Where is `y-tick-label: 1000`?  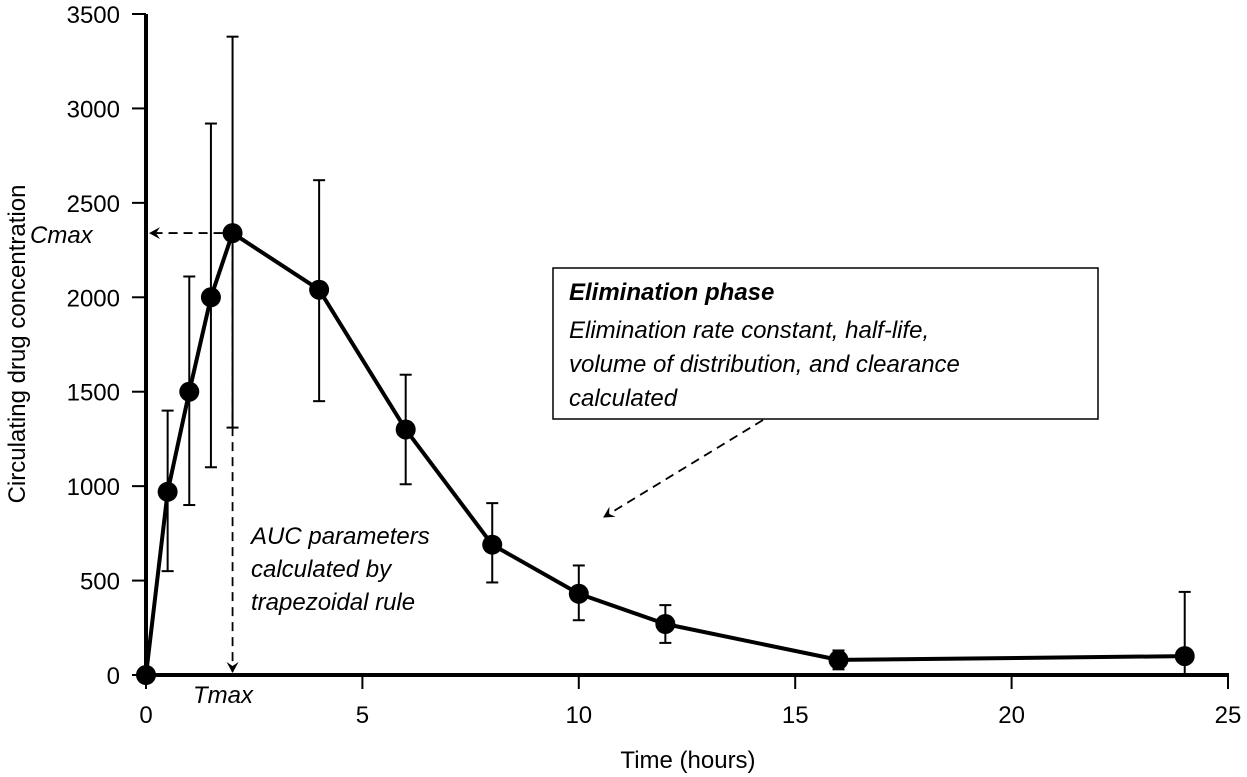 y-tick-label: 1000 is located at coordinates (93, 487).